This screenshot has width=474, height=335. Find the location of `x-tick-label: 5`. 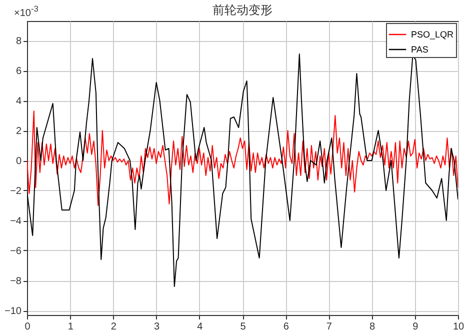

x-tick-label: 5 is located at coordinates (243, 327).